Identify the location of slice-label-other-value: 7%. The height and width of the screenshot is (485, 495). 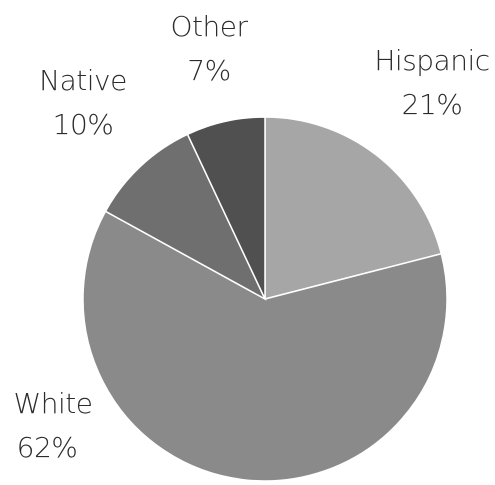
(208, 70).